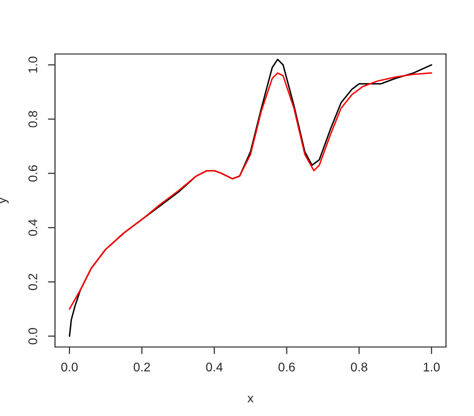 The width and height of the screenshot is (474, 416). What do you see at coordinates (33, 282) in the screenshot?
I see `y-tick-label: 0.2` at bounding box center [33, 282].